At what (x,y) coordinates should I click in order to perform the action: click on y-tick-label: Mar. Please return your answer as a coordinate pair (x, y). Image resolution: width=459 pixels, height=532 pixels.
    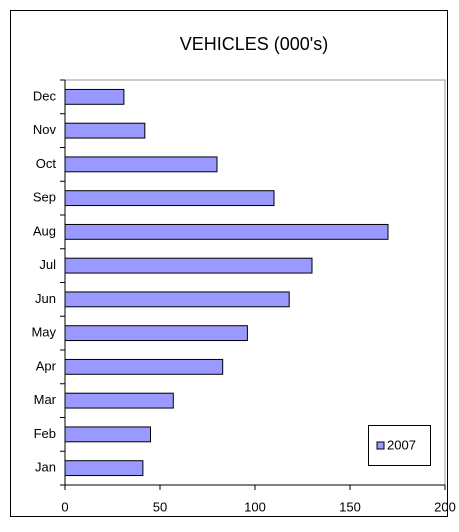
    Looking at the image, I should click on (45, 399).